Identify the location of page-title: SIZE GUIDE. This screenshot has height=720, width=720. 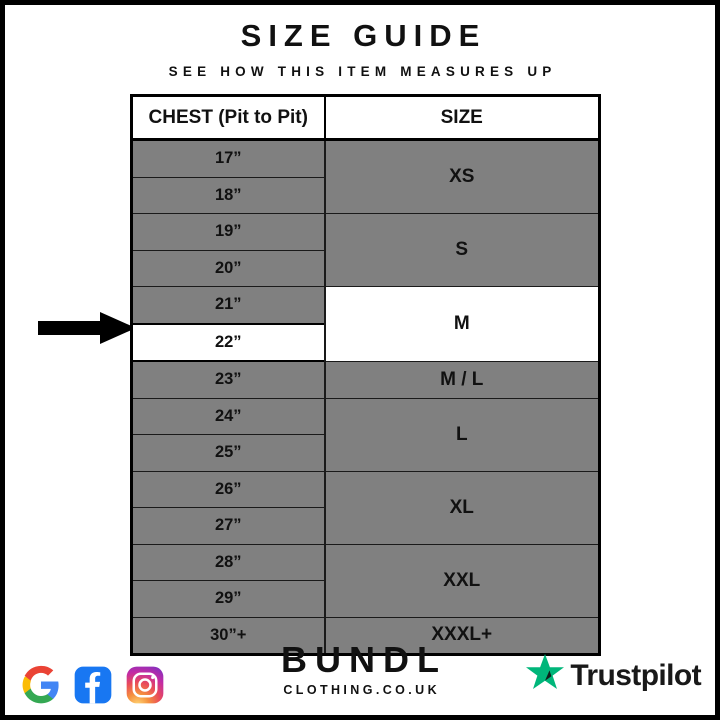
(363, 35).